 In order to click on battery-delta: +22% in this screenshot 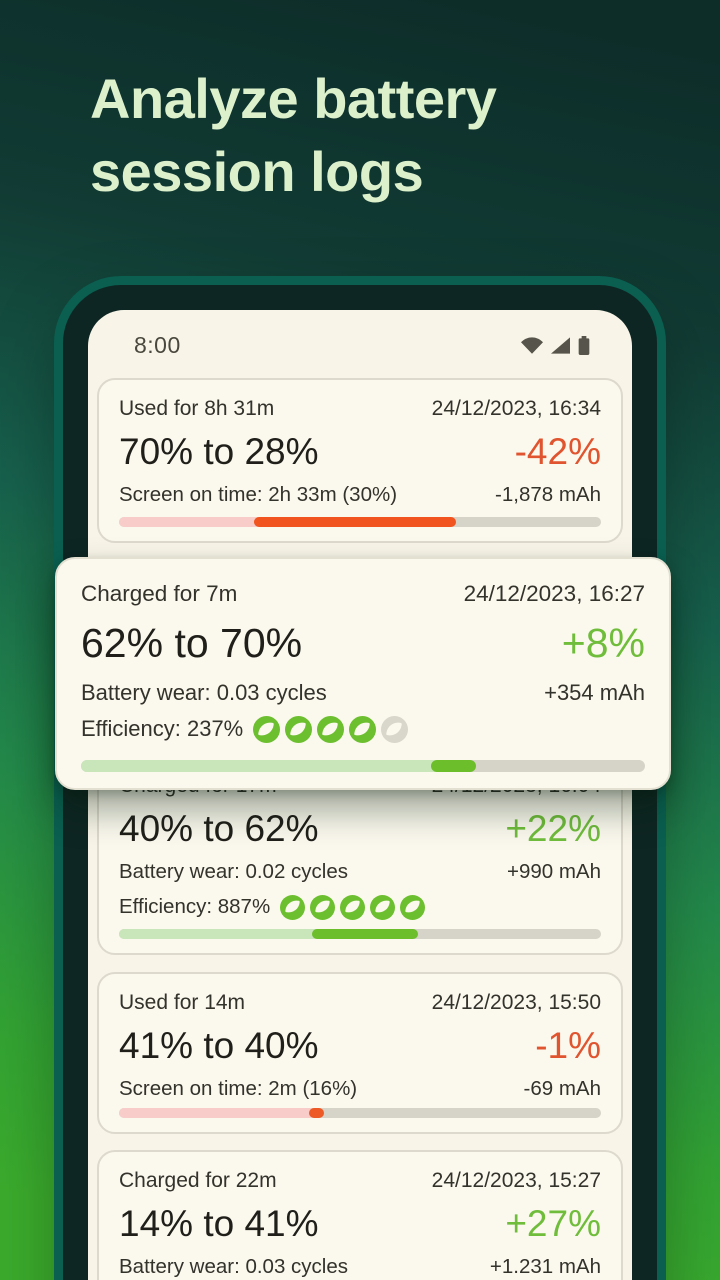, I will do `click(553, 828)`.